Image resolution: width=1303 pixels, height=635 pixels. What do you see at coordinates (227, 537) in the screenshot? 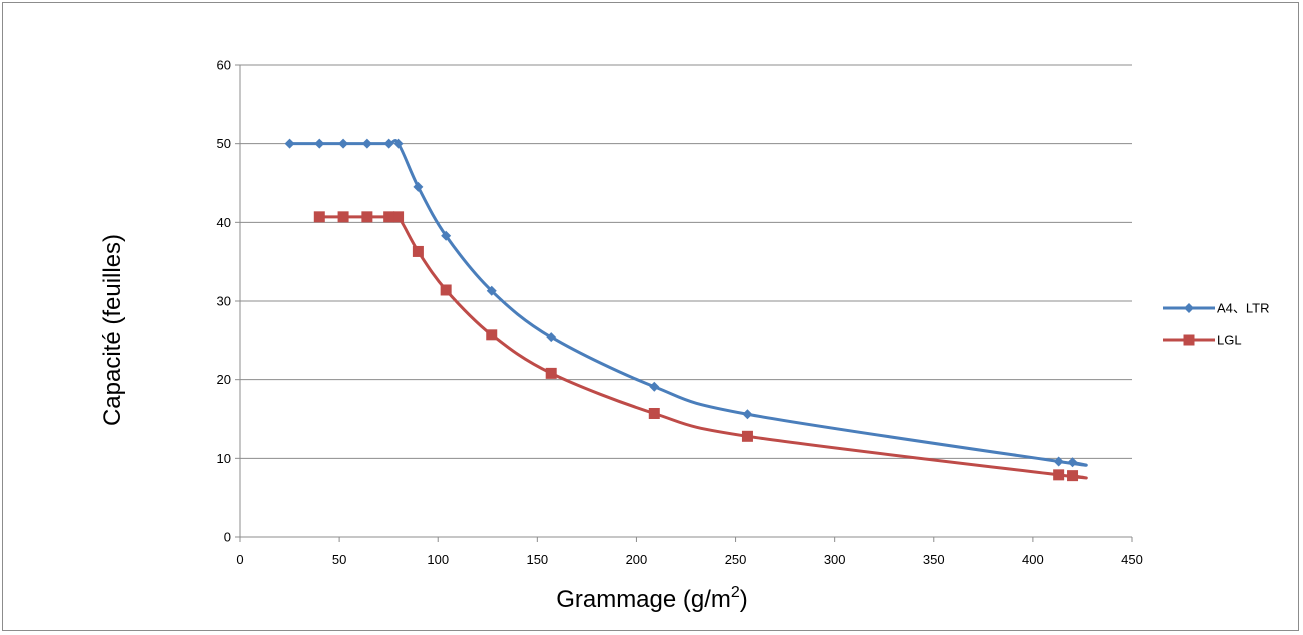
I see `y-tick-label: 0` at bounding box center [227, 537].